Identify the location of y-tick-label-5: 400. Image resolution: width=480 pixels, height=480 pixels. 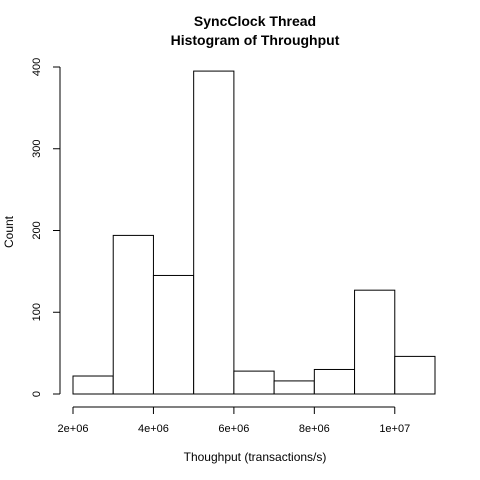
(37, 67).